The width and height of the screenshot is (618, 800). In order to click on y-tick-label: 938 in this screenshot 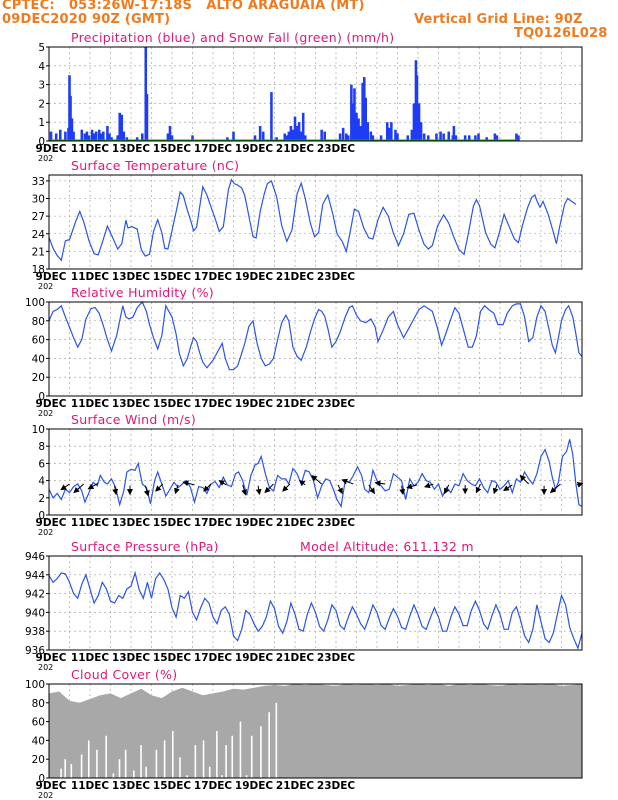, I will do `click(35, 632)`.